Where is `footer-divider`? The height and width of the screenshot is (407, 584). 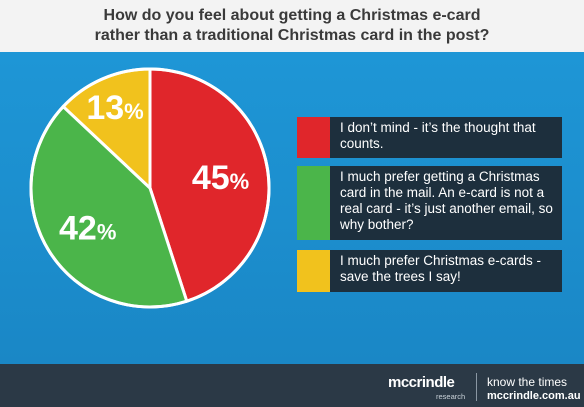
footer-divider is located at coordinates (476, 387).